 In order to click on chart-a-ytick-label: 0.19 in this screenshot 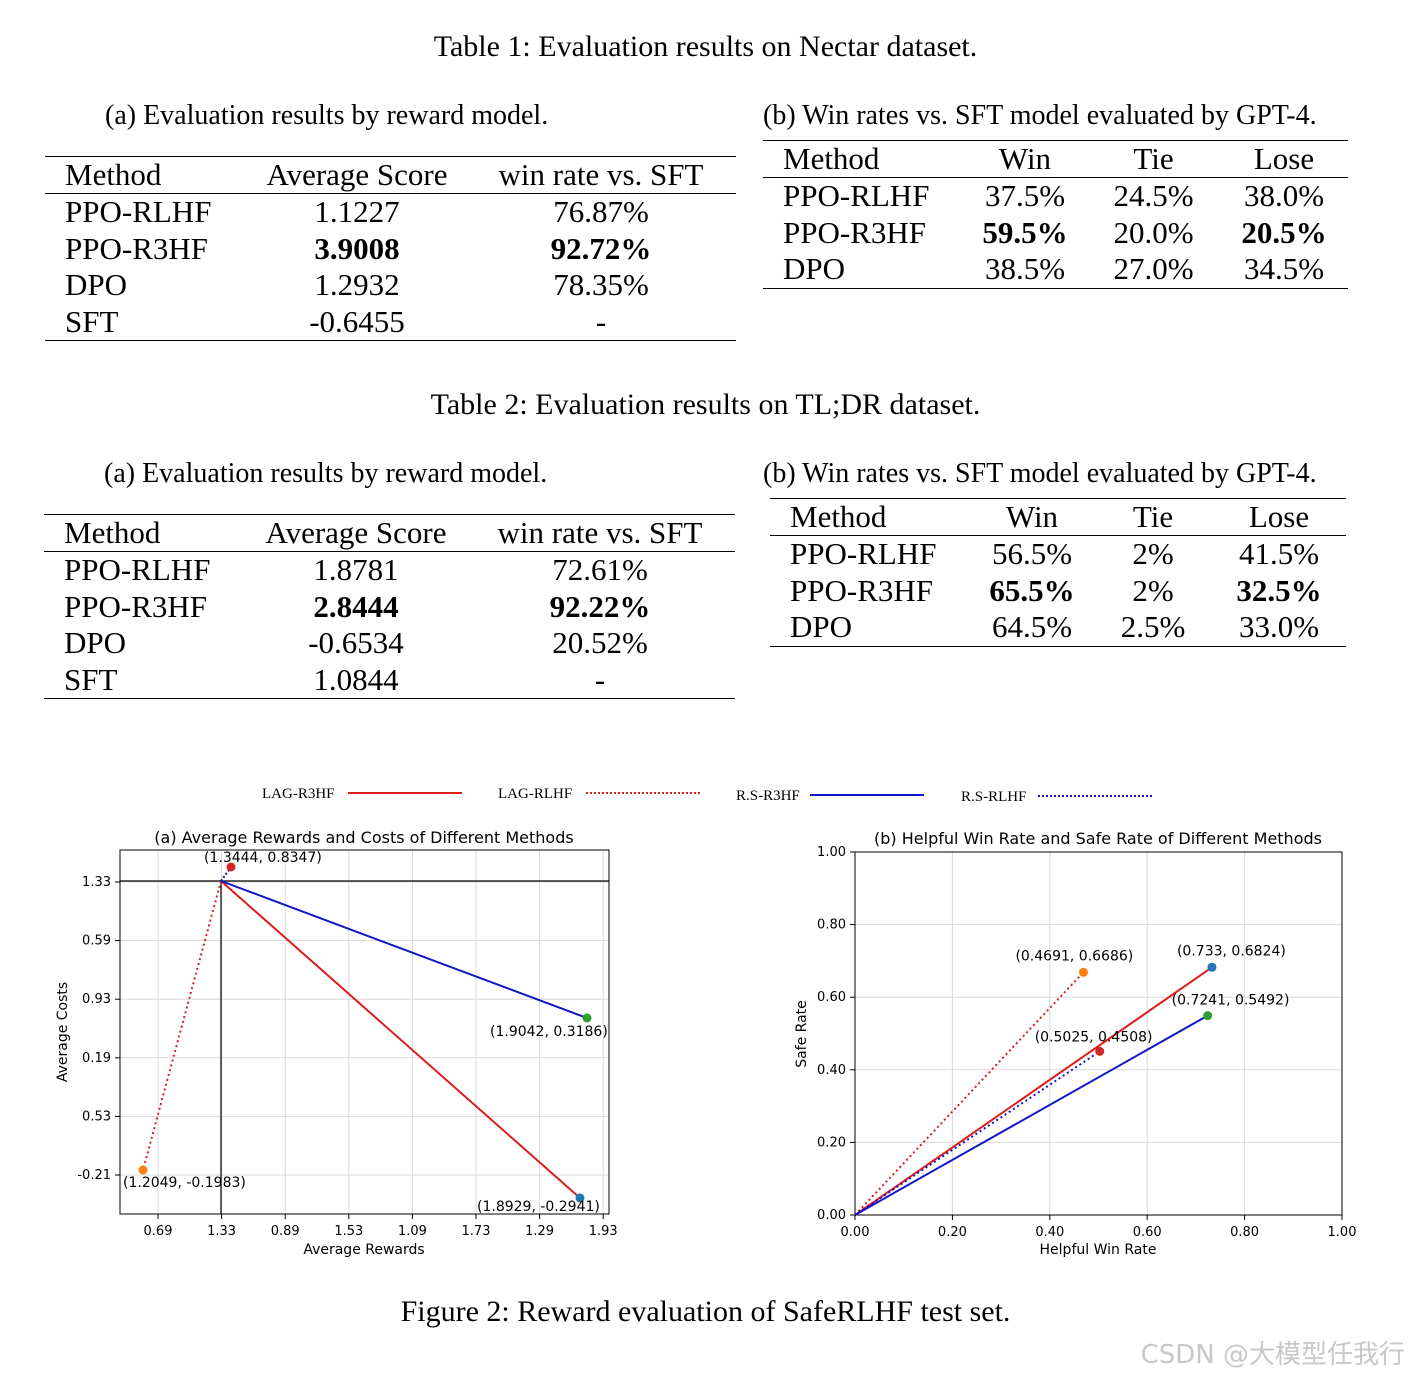, I will do `click(96, 1058)`.